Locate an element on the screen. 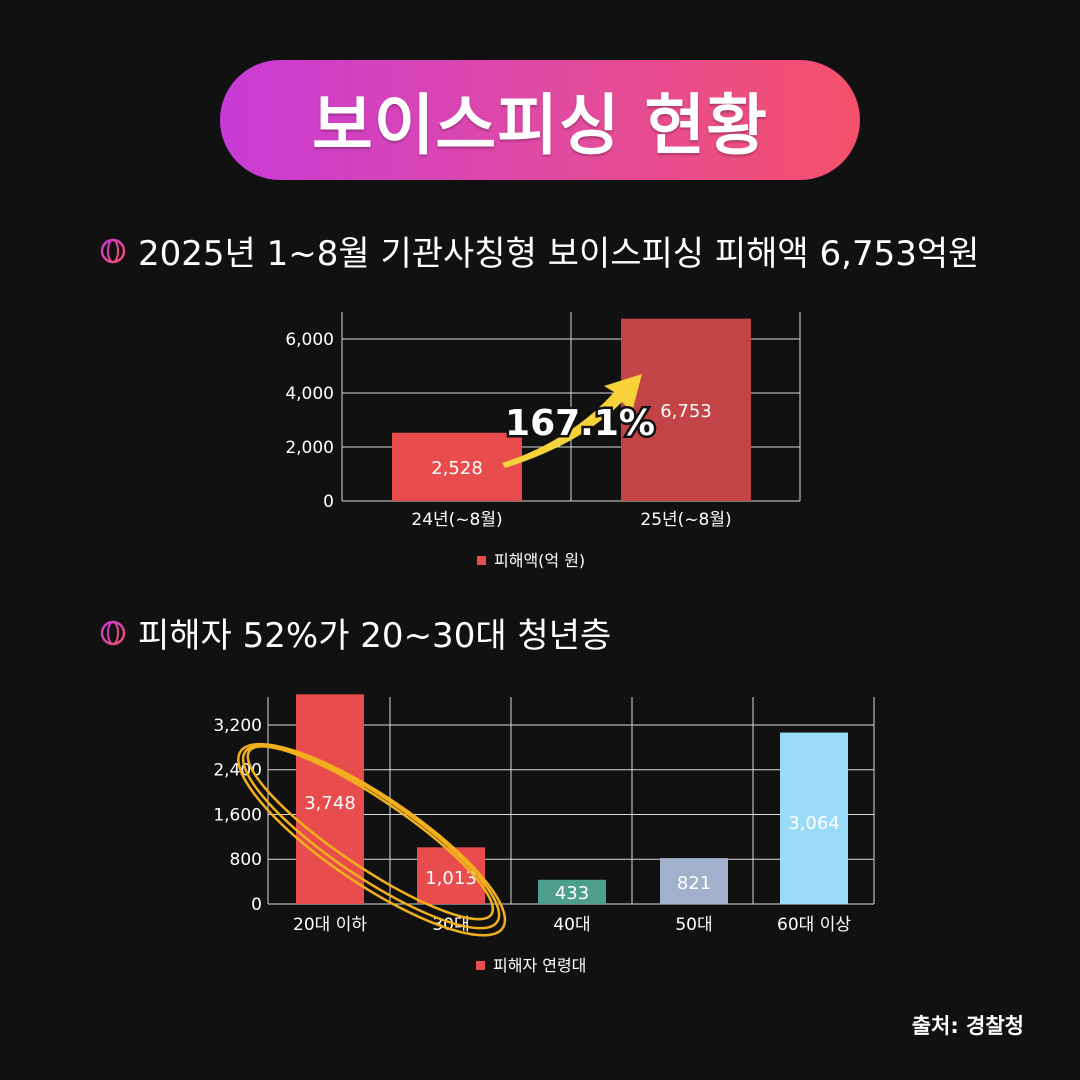 This screenshot has height=1080, width=1080. data-label: 821 is located at coordinates (694, 883).